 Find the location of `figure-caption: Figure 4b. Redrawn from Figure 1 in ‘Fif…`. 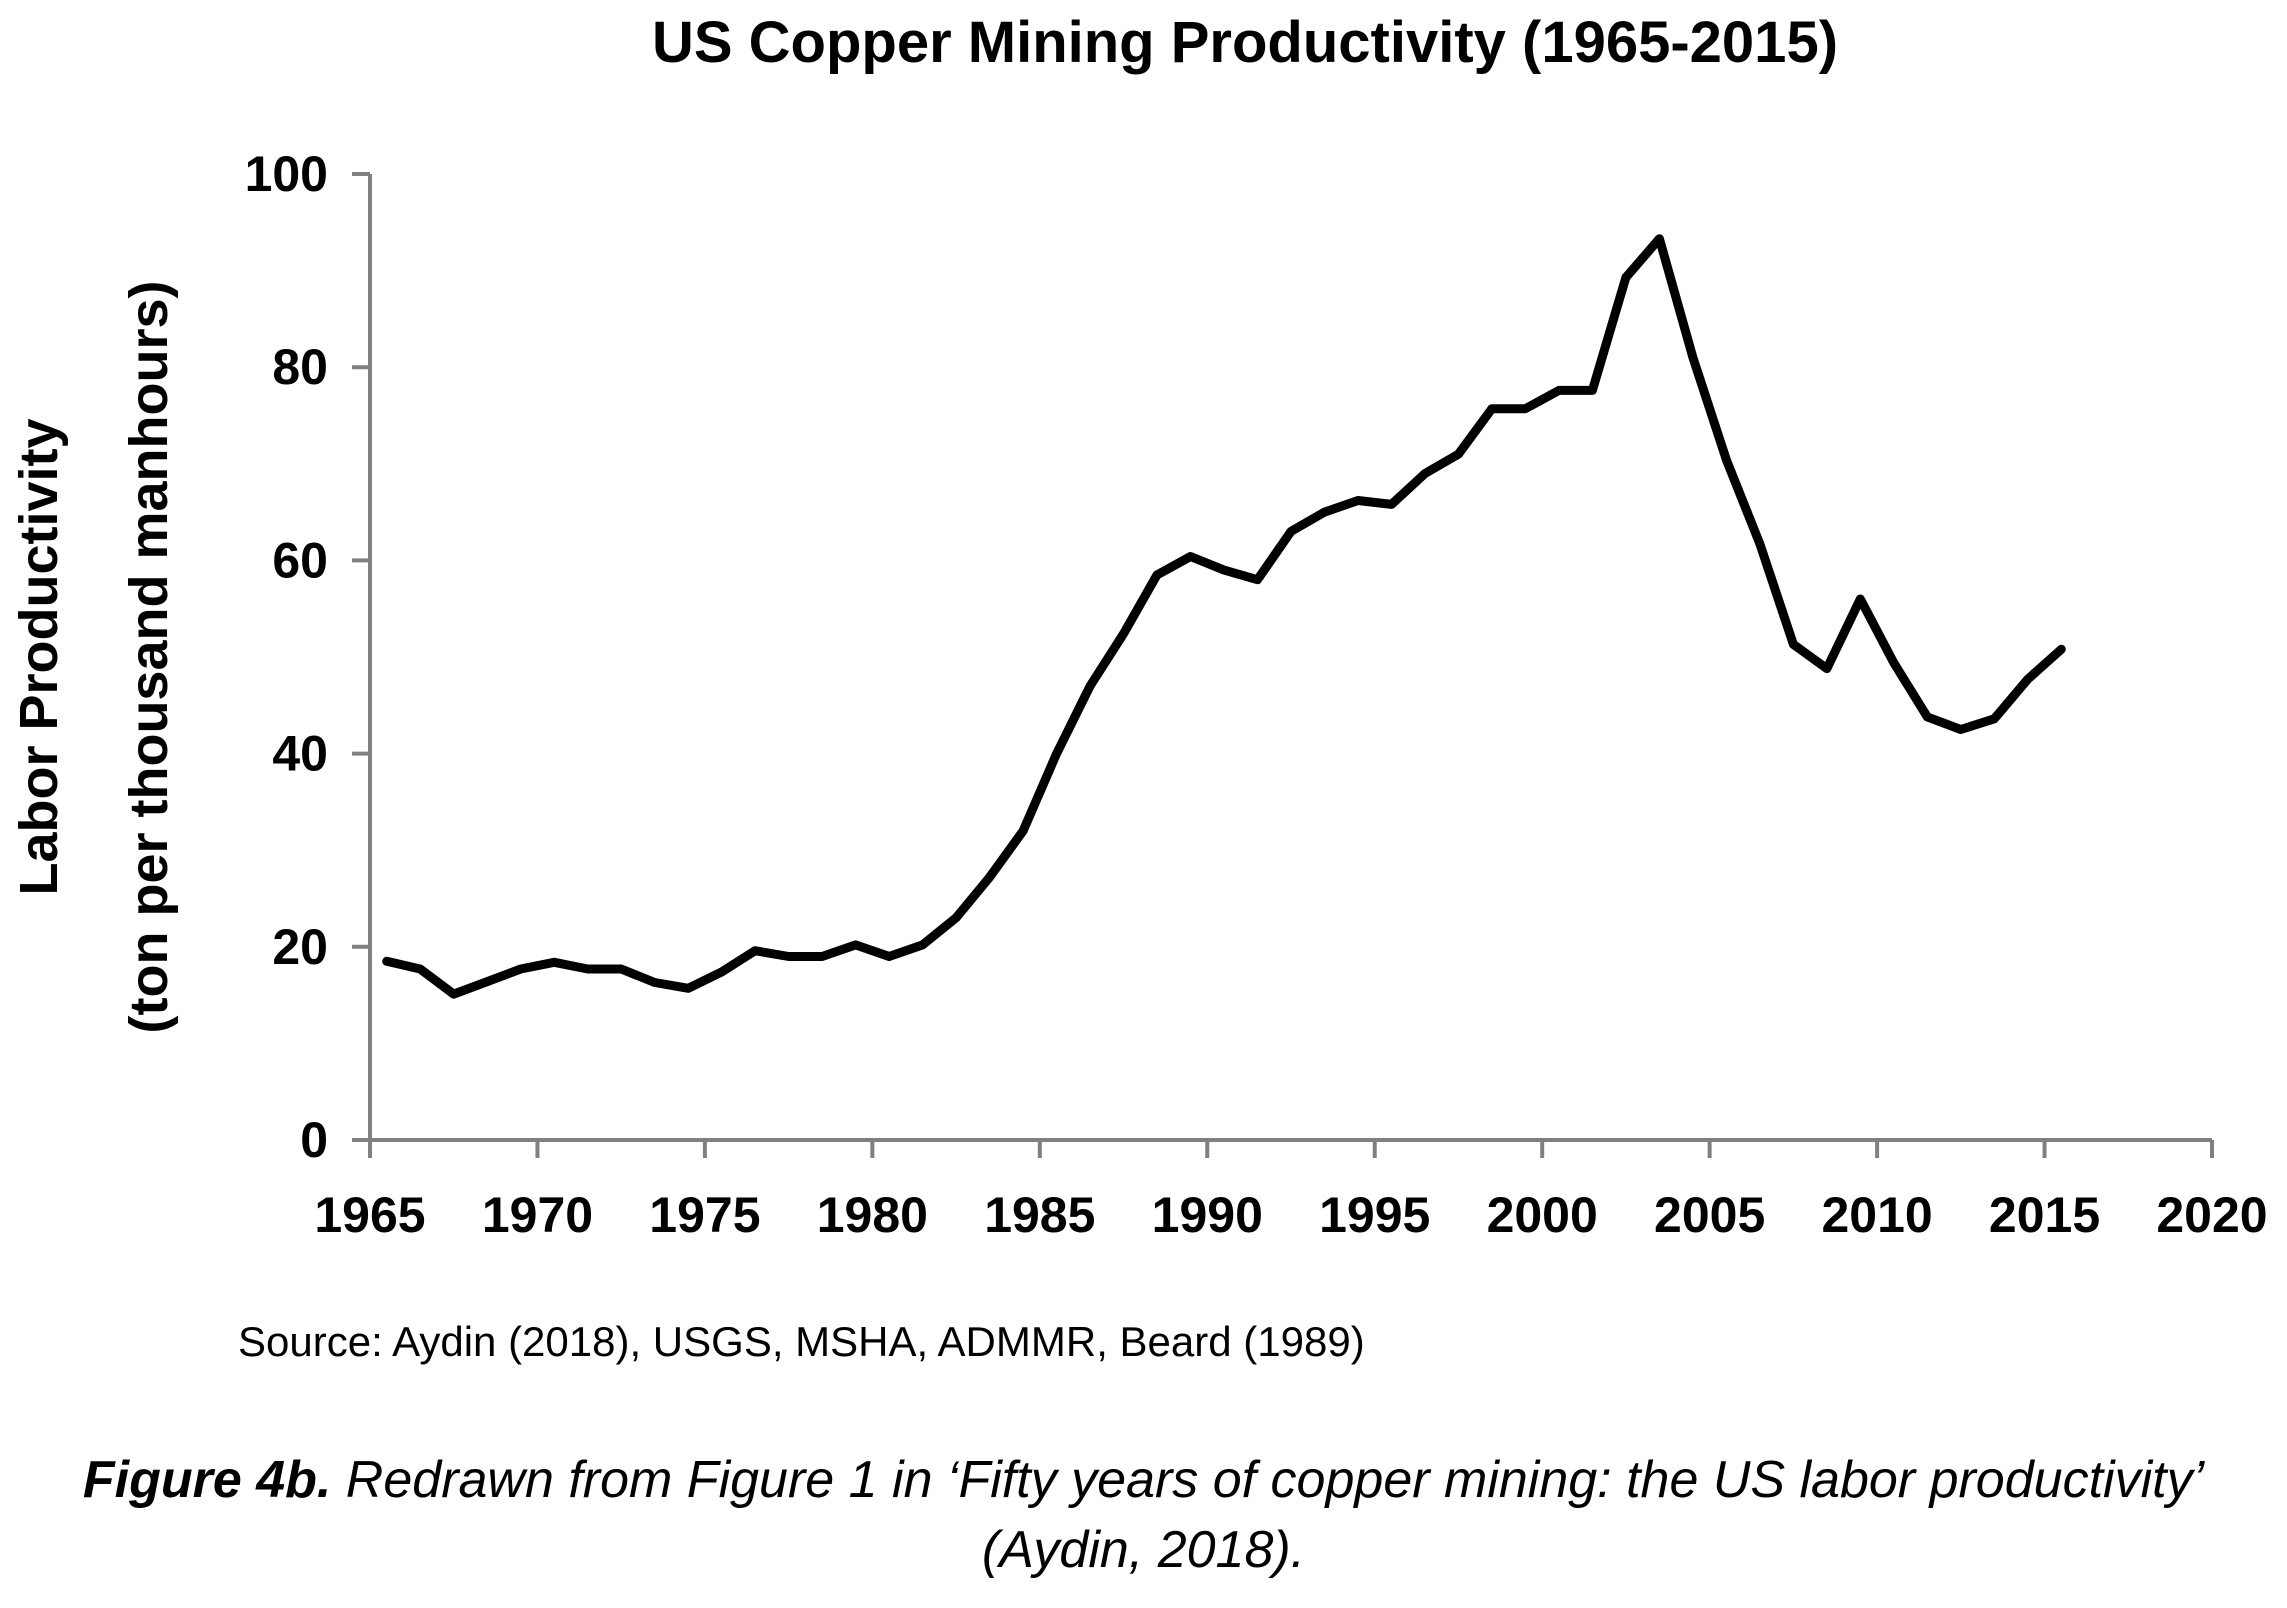

figure-caption: Figure 4b. Redrawn from Figure 1 in ‘Fif… is located at coordinates (1143, 1515).